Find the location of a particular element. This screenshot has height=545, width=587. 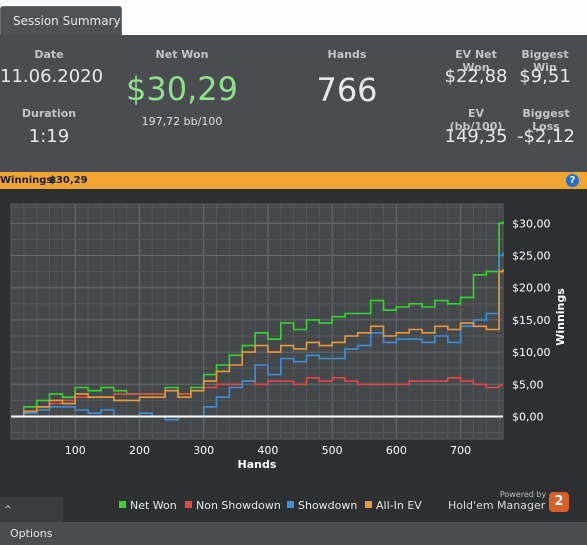

legend-net-won: Net Won is located at coordinates (148, 505).